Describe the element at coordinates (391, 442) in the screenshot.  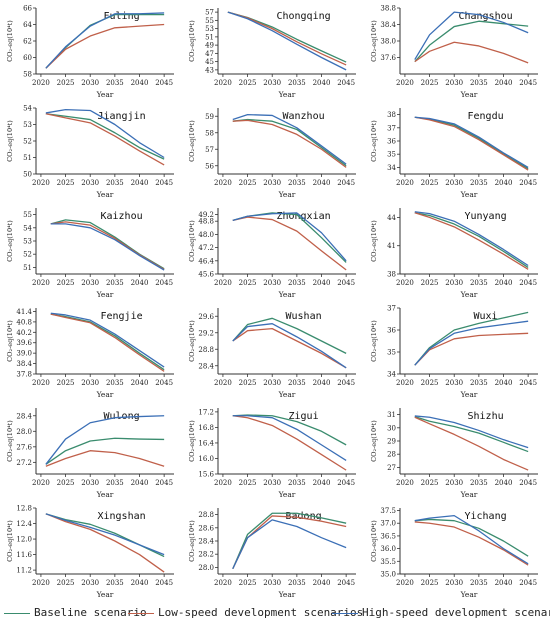
I see `y-tick-label: 29` at that location.